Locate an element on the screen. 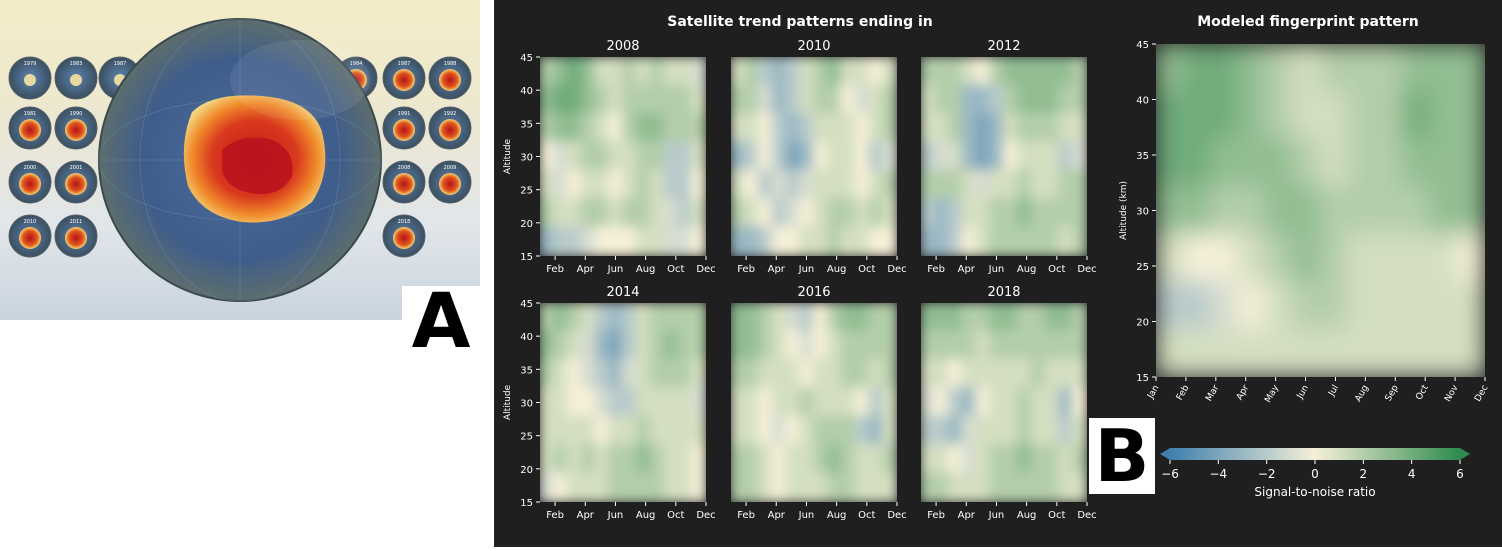 This screenshot has width=1502, height=551. model-title: Modeled fingerprint pattern is located at coordinates (1308, 22).